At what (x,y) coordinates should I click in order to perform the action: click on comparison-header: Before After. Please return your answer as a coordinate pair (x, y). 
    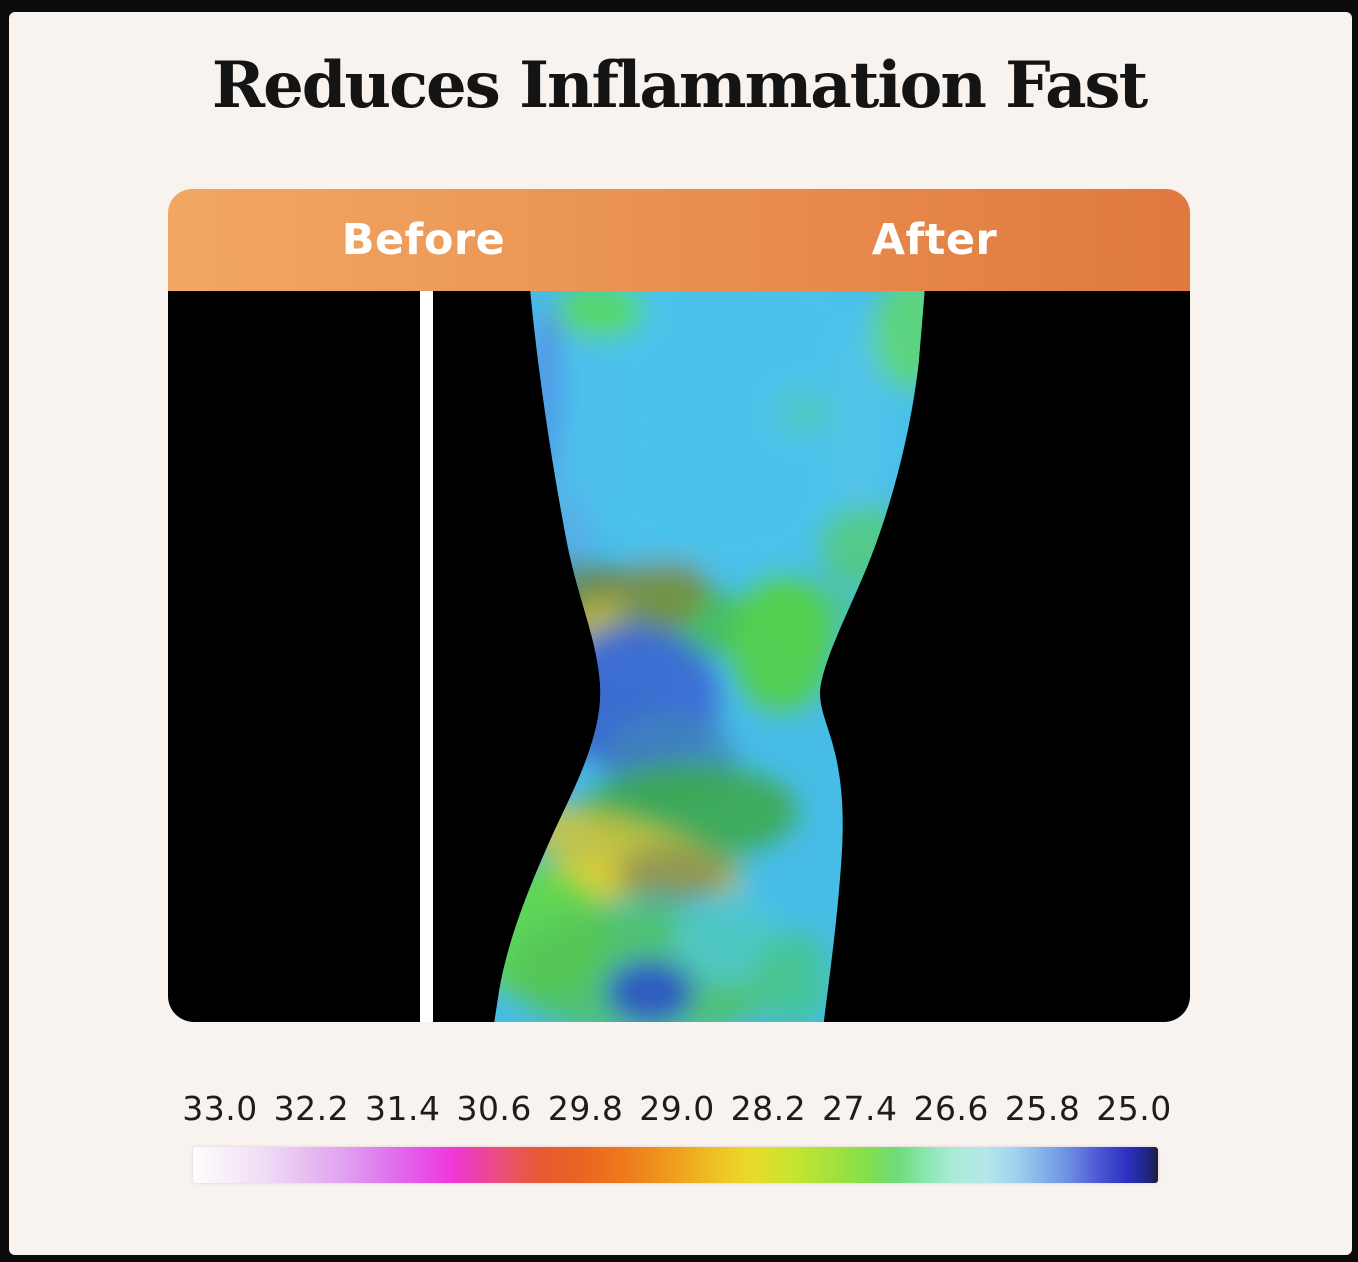
    Looking at the image, I should click on (679, 240).